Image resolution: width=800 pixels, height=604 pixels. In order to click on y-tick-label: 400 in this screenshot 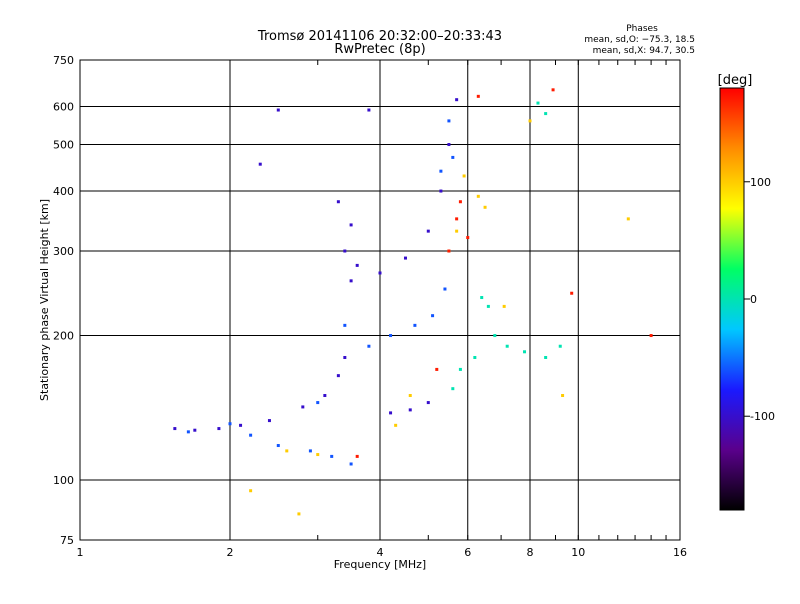, I will do `click(63, 191)`.